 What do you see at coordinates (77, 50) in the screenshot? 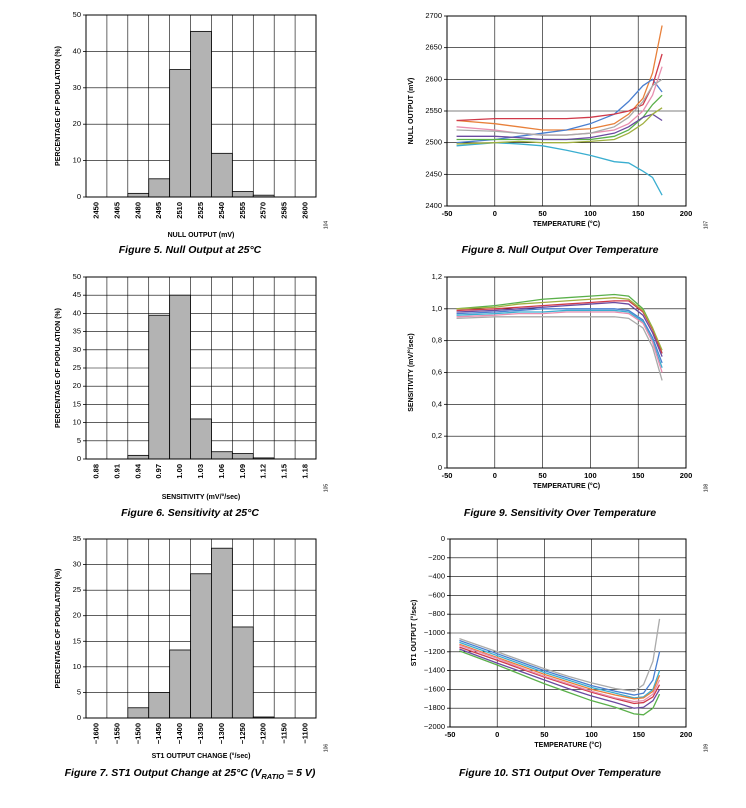
I see `y-tick-label: 40` at bounding box center [77, 50].